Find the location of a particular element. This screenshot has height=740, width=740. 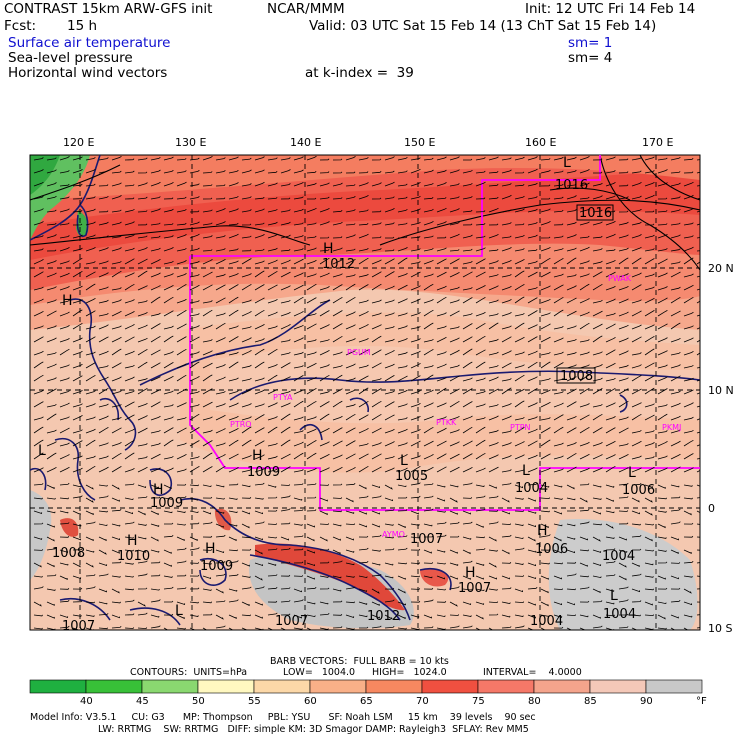

scale-swatch is located at coordinates (450, 686).